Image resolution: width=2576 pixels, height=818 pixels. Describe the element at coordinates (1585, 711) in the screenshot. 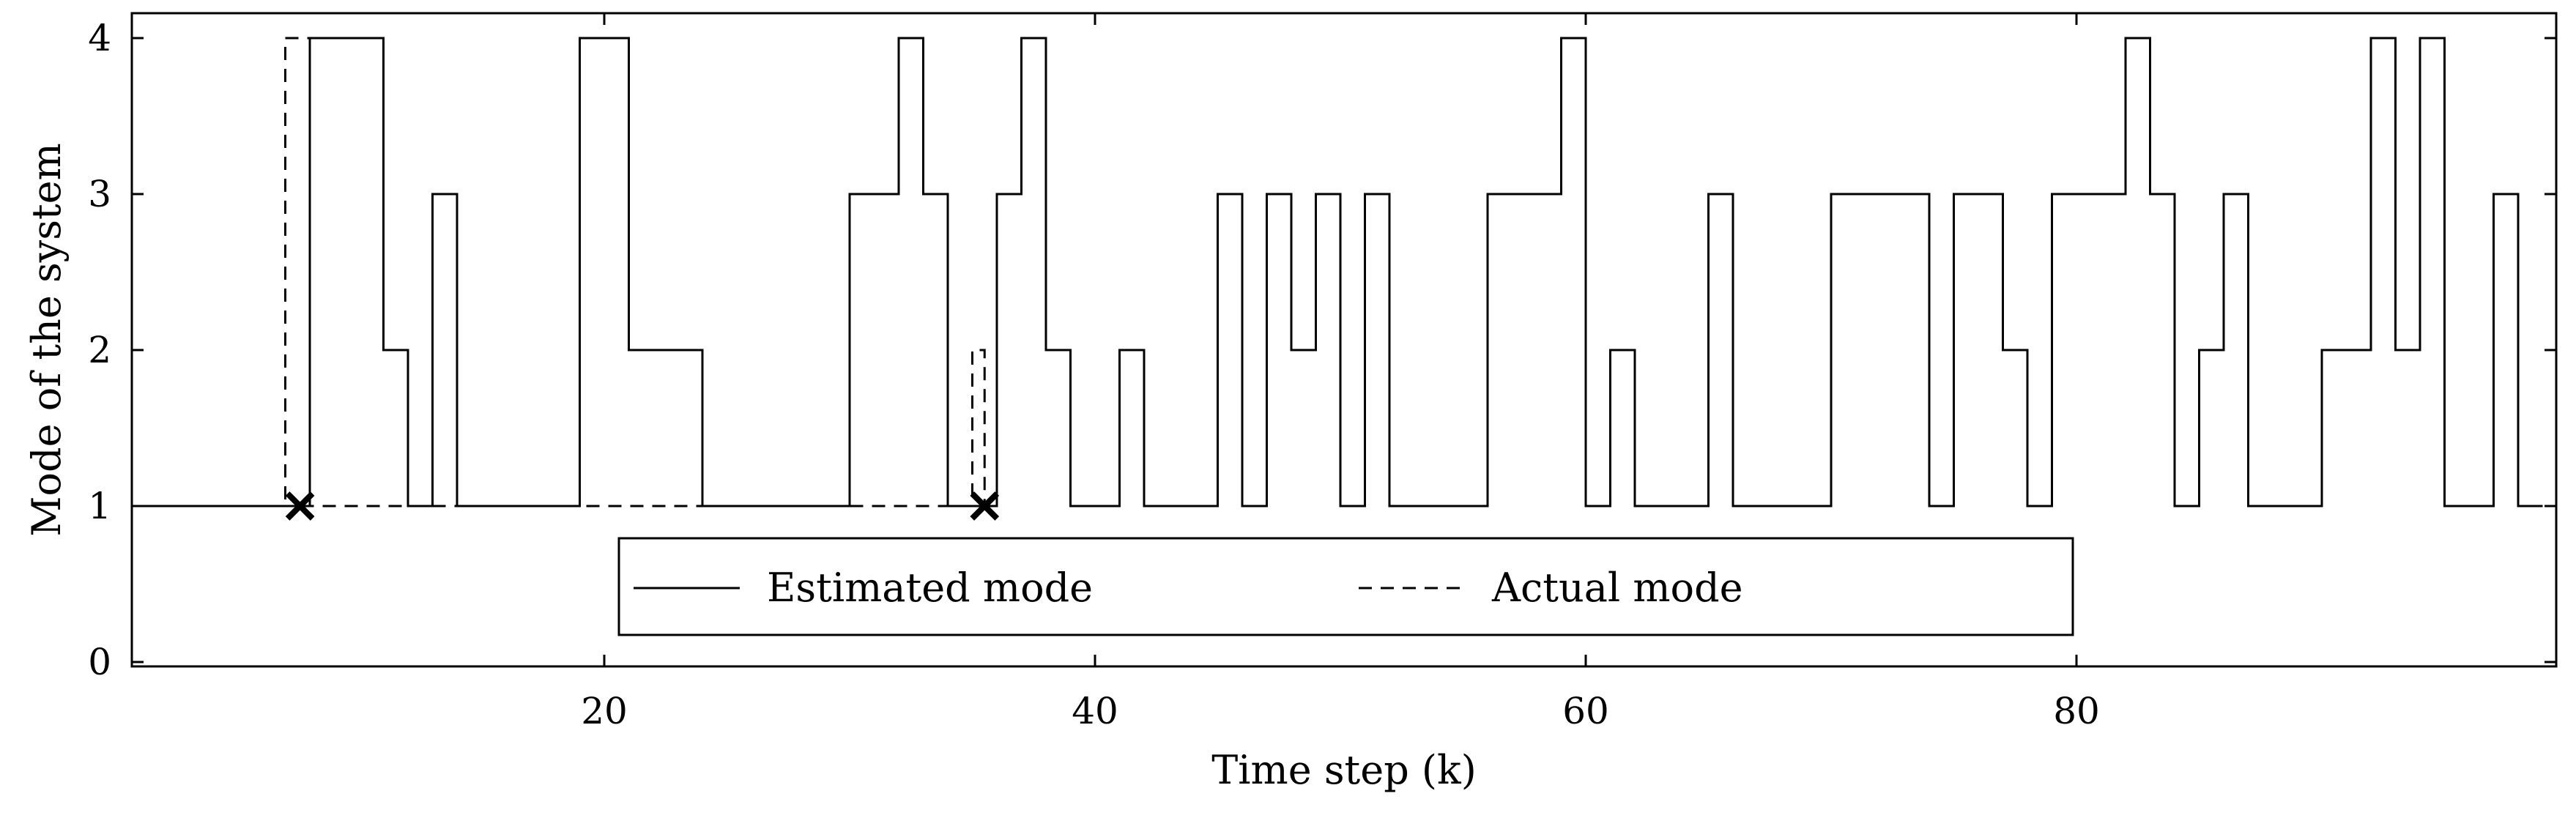

I see `x-tick-label: 60` at that location.